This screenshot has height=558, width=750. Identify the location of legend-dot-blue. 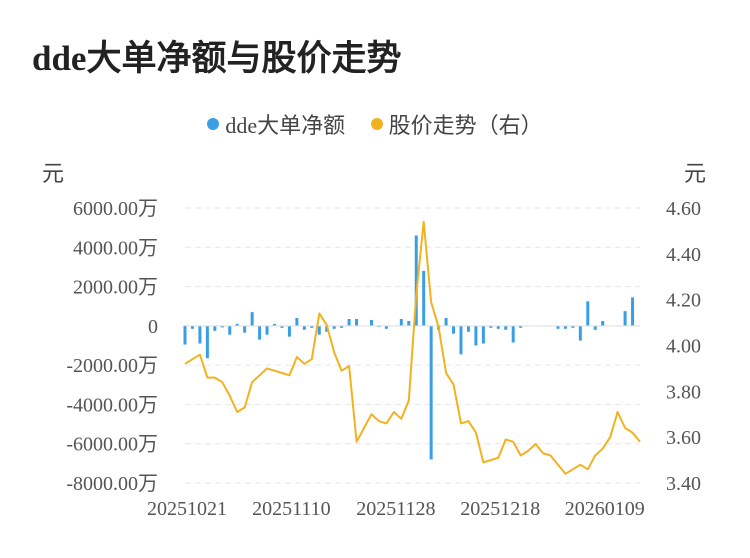
(213, 124).